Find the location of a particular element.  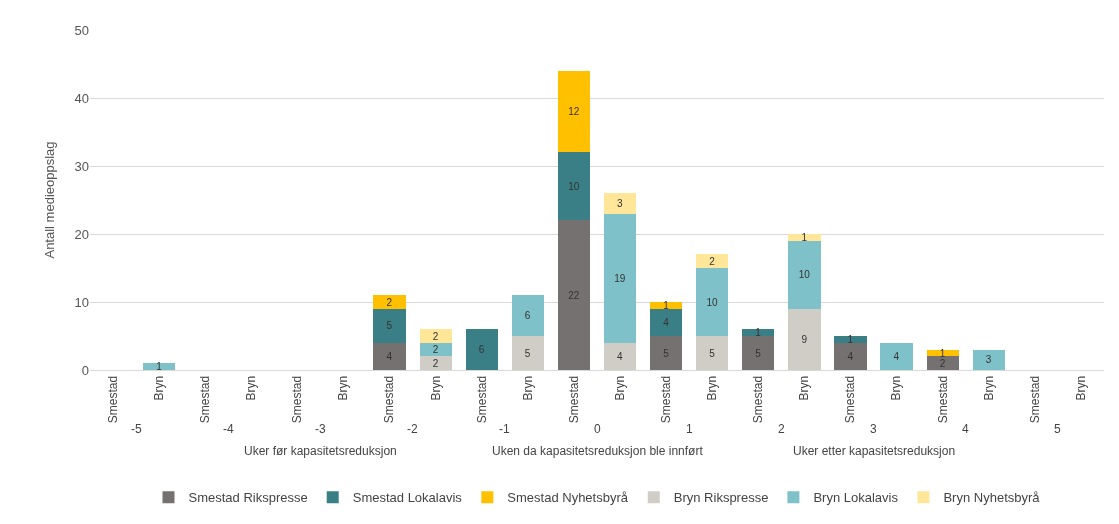

text: Uker etter kapasitetsreduksjon is located at coordinates (874, 451).